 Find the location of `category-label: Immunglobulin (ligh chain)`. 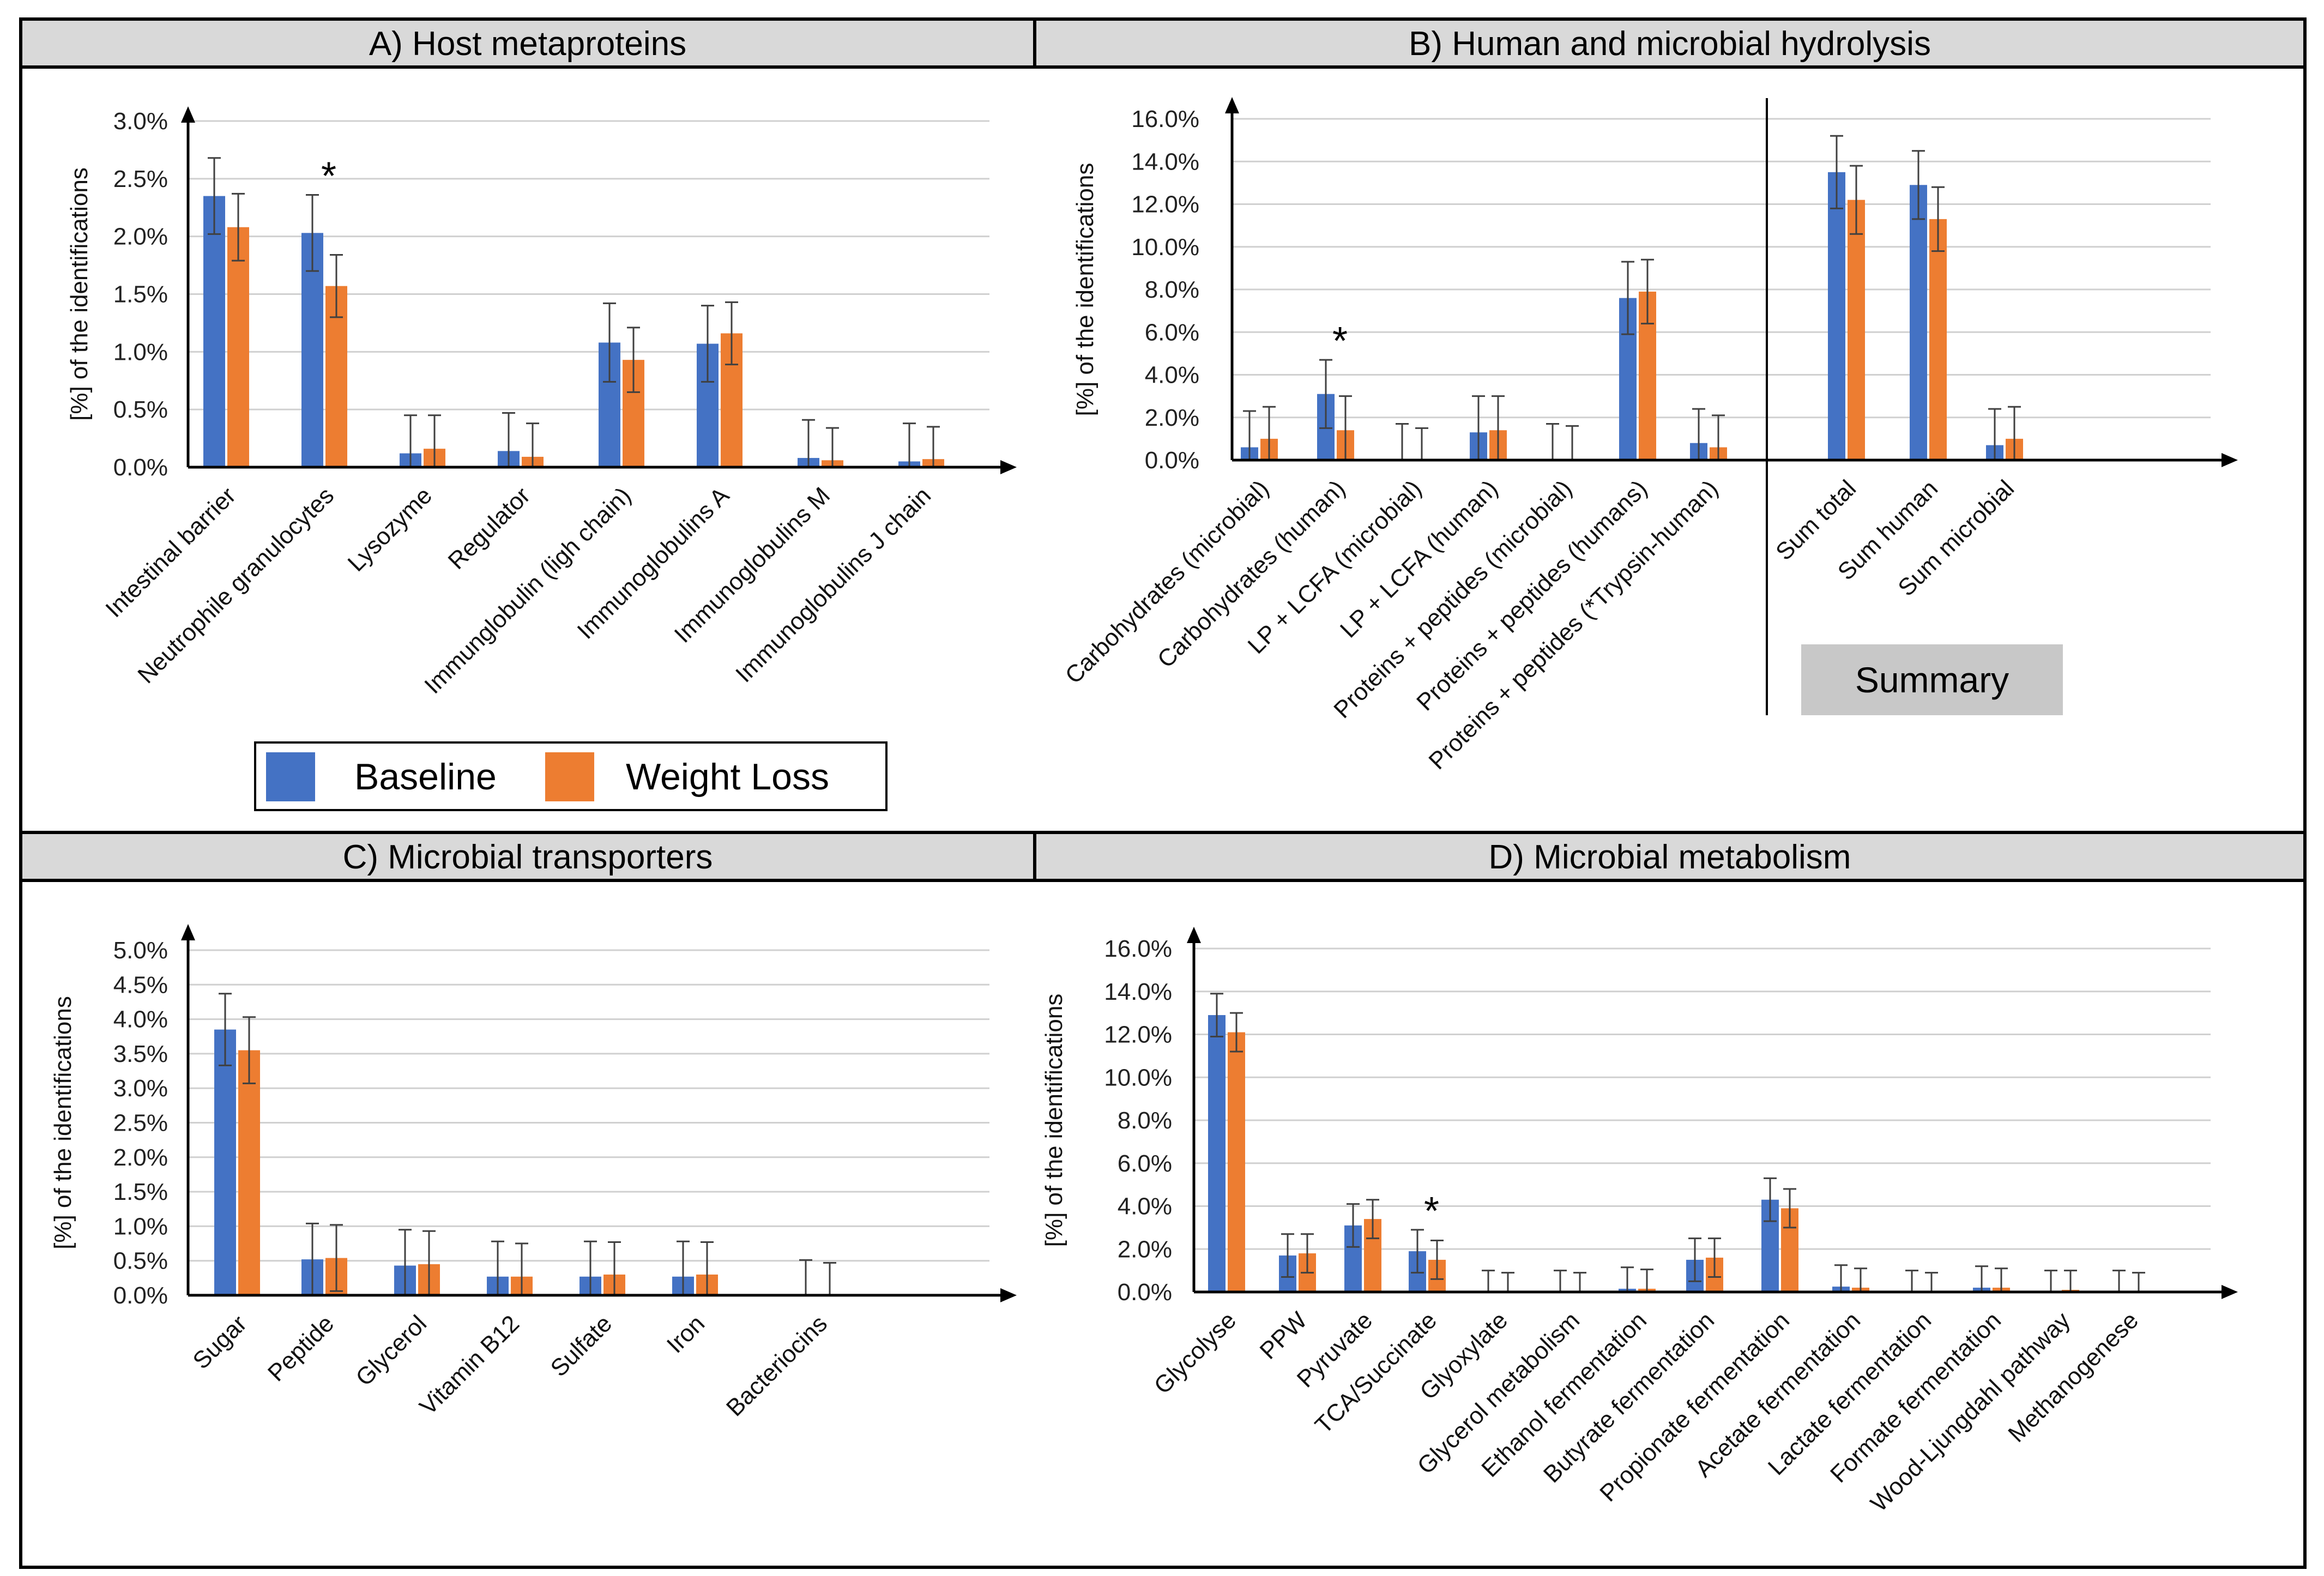

category-label: Immunglobulin (ligh chain) is located at coordinates (527, 590).